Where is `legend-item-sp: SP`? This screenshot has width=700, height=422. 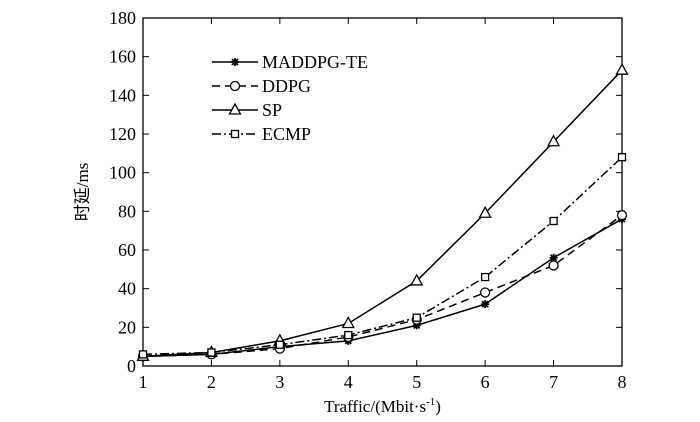 legend-item-sp: SP is located at coordinates (247, 110).